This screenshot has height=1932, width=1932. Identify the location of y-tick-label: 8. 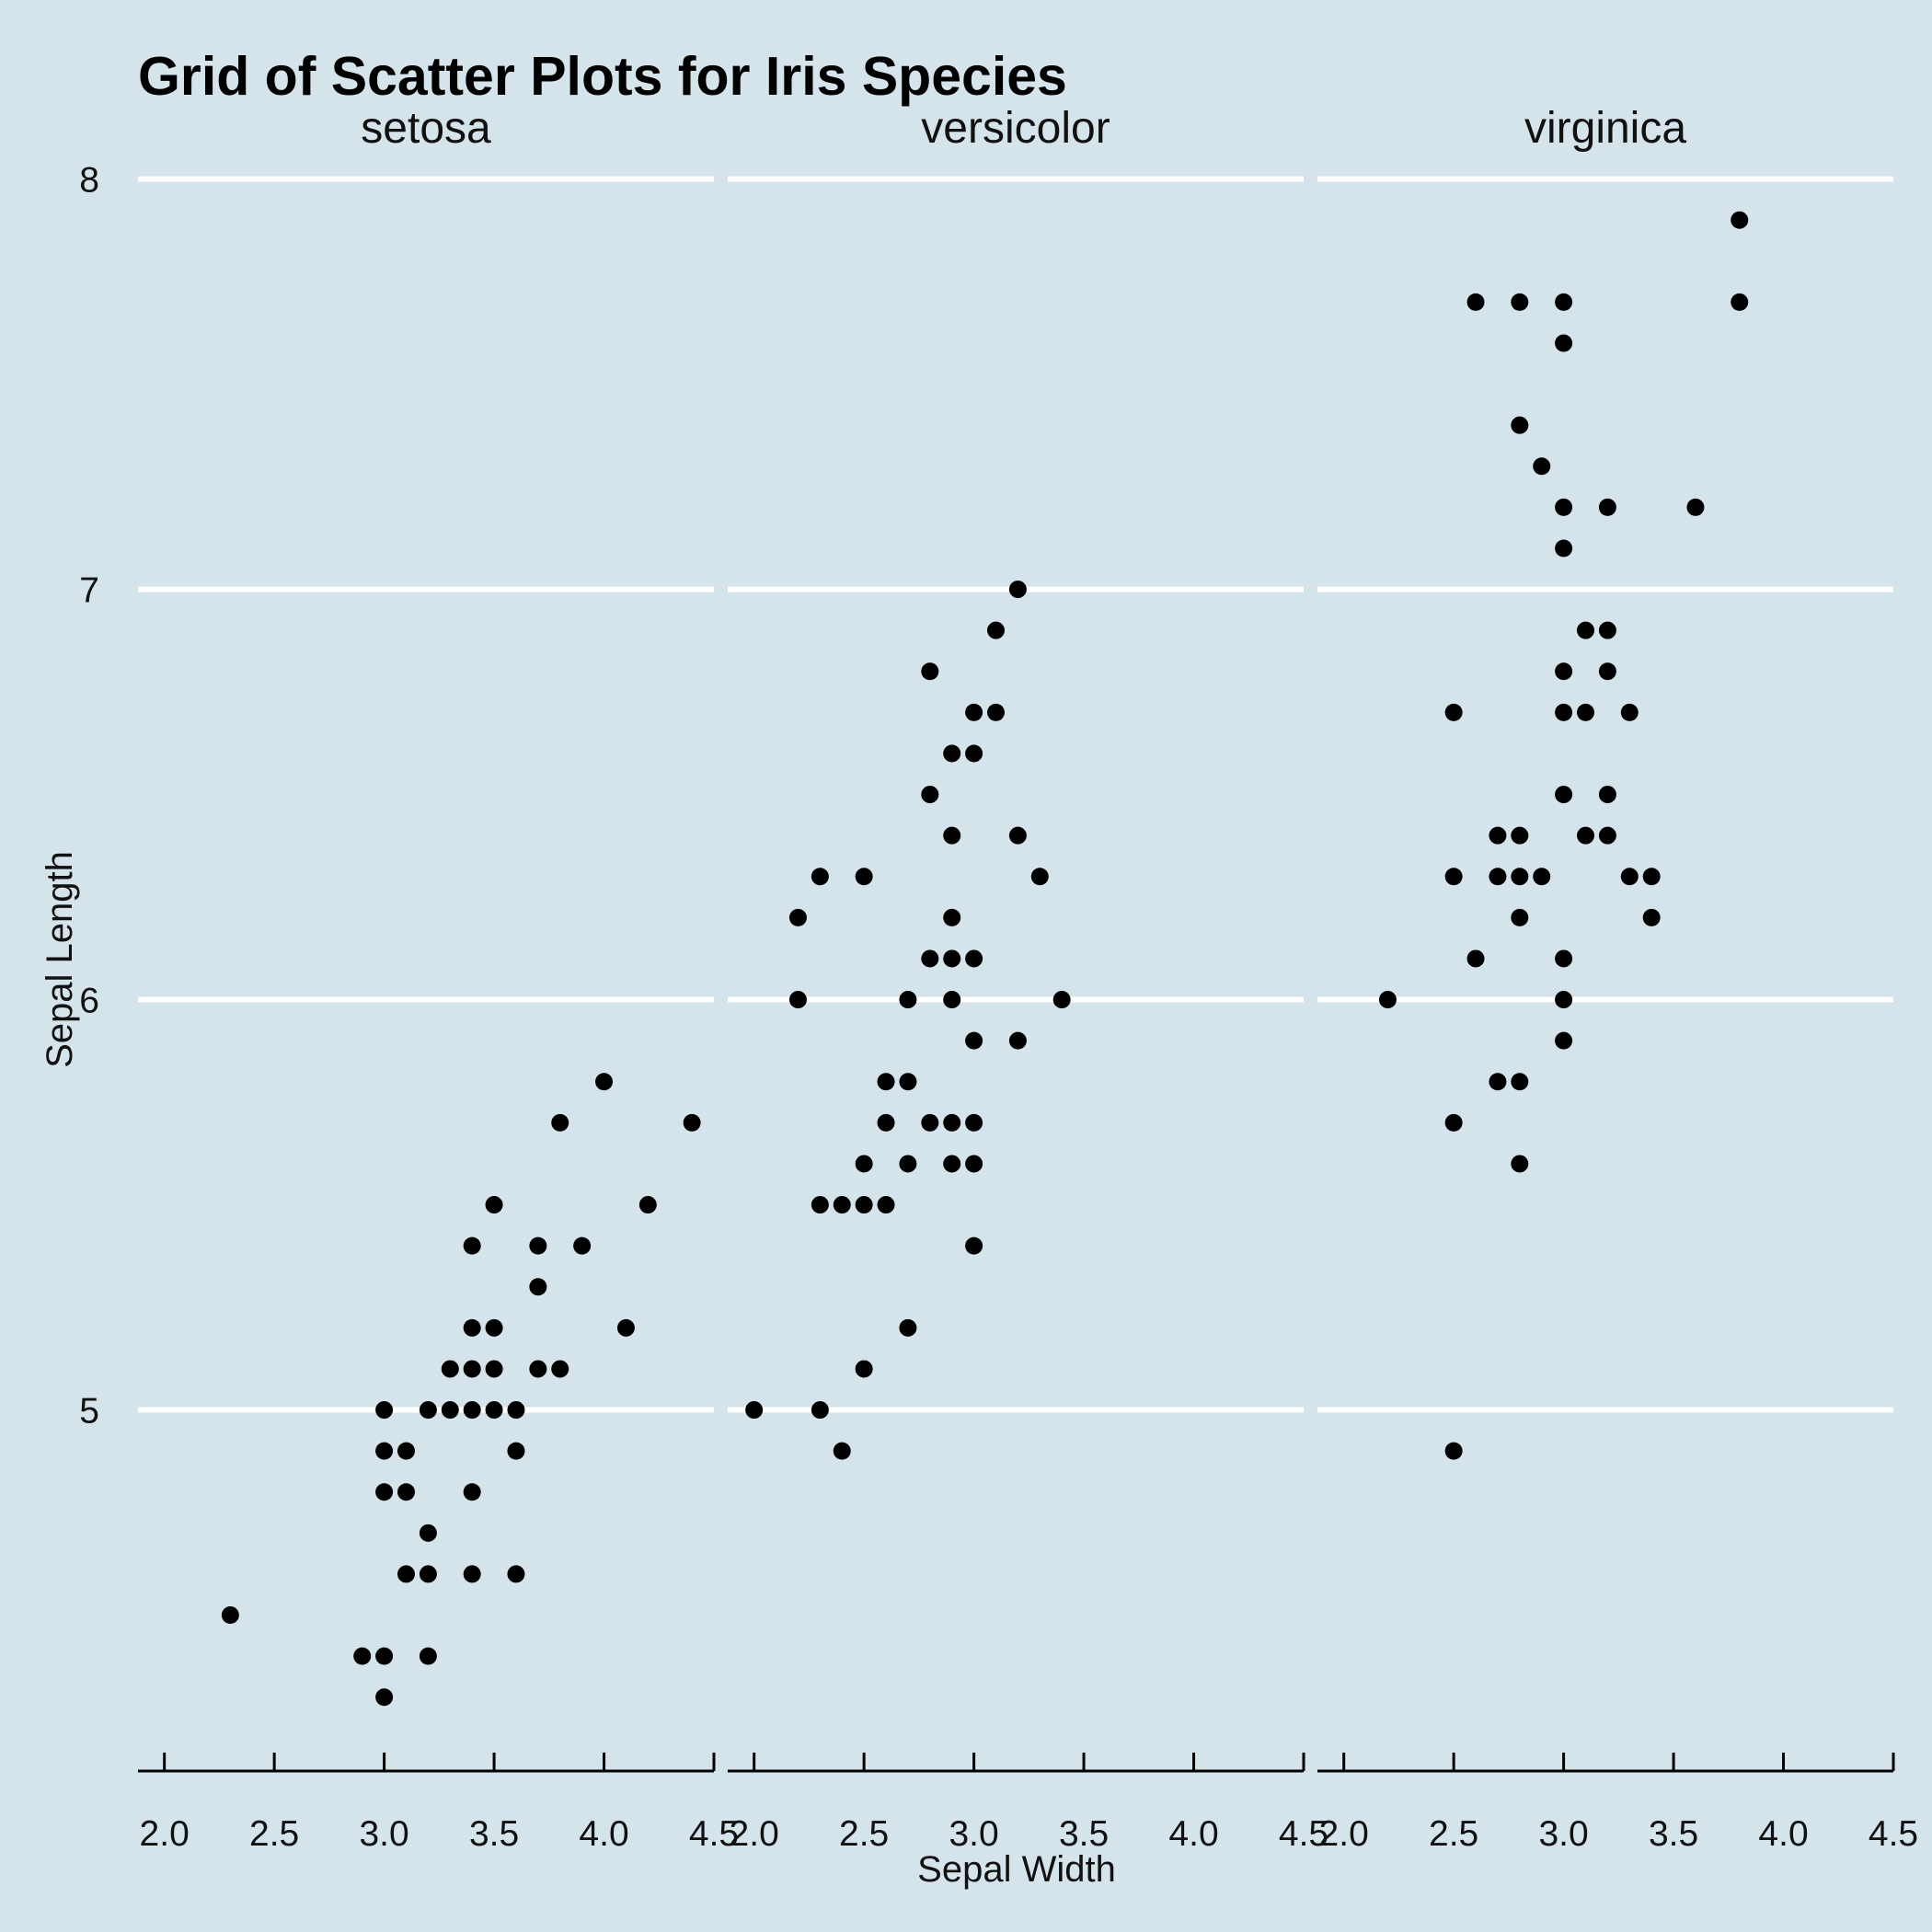
(89, 181).